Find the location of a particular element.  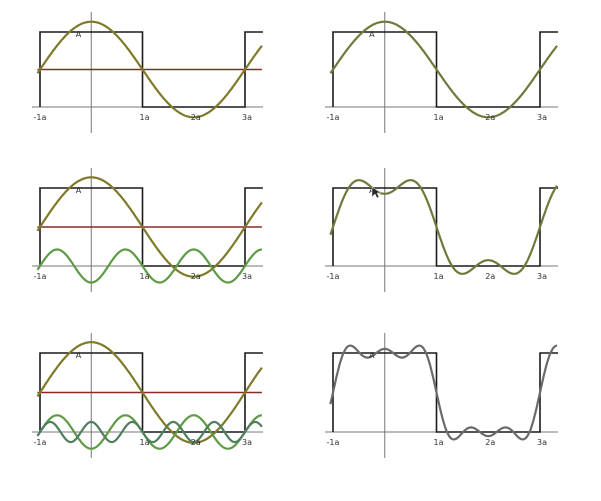

panel-3-2: A -1a 1a 2a 3a is located at coordinates (442, 395).